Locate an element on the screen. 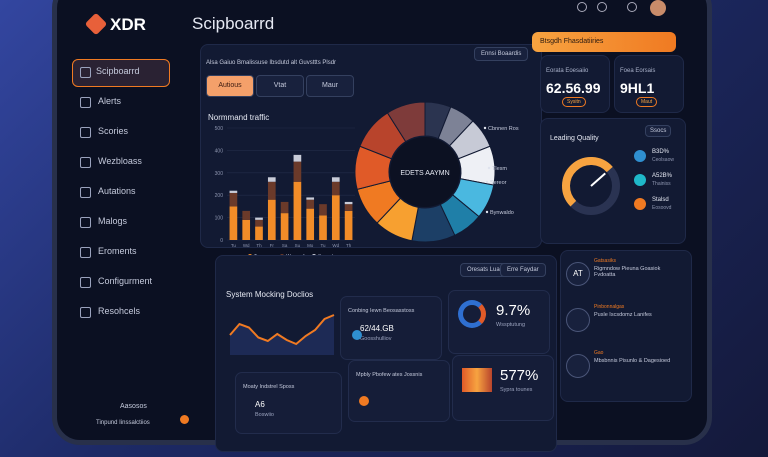  menu-item: Resohcels is located at coordinates (119, 311).